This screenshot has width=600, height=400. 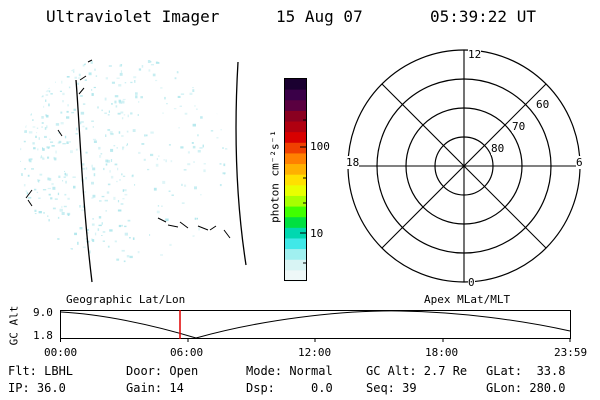 I want to click on tick-0600: 06:00, so click(x=187, y=352).